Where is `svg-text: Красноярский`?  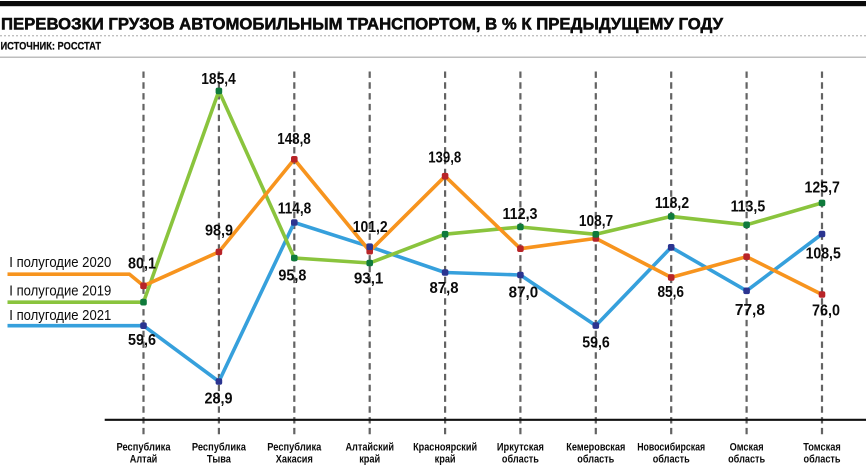 svg-text: Красноярский is located at coordinates (445, 448).